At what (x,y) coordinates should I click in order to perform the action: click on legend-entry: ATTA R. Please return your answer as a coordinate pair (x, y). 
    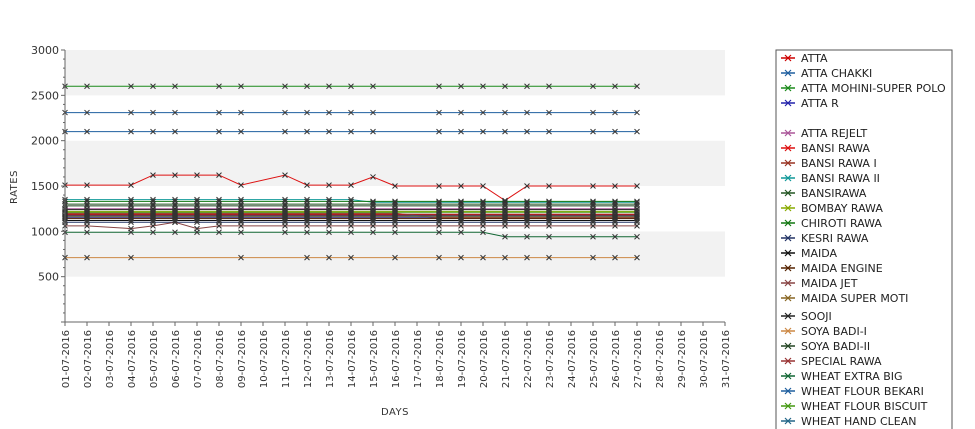
    Looking at the image, I should click on (810, 103).